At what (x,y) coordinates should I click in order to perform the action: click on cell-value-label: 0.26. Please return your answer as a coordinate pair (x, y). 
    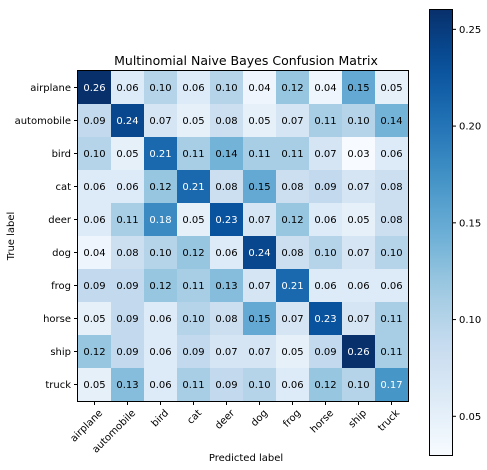
    Looking at the image, I should click on (358, 352).